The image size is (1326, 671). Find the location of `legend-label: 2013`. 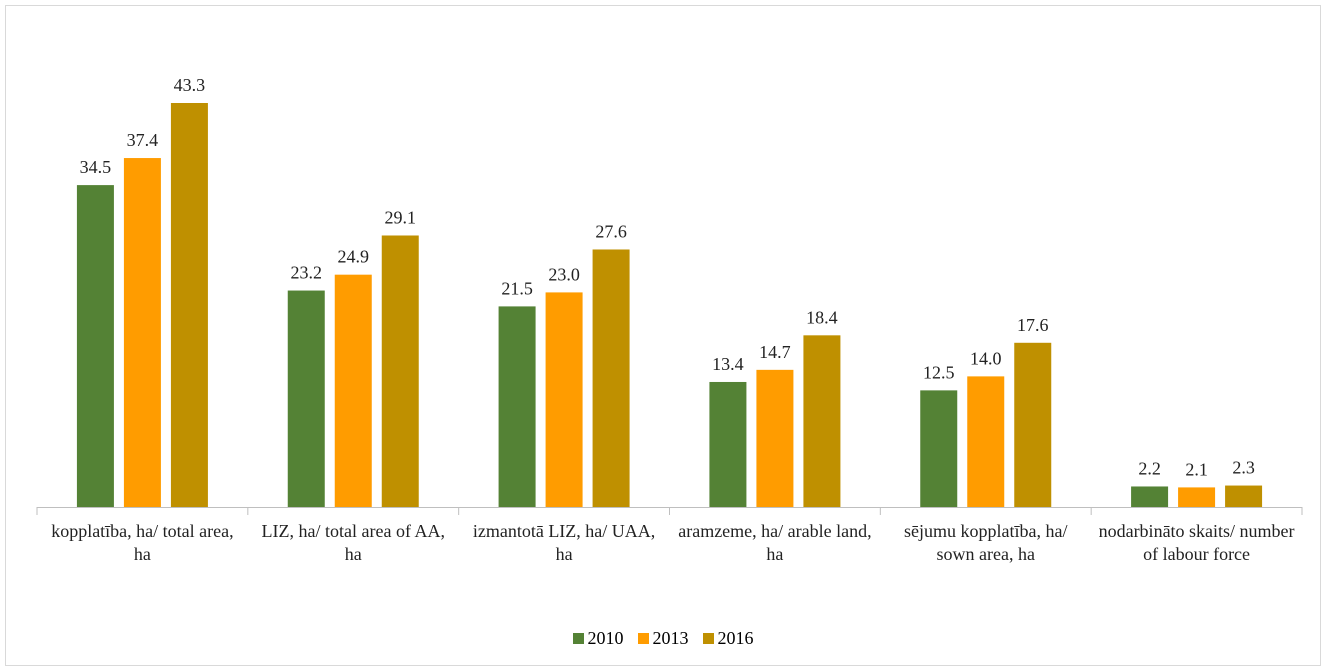

legend-label: 2013 is located at coordinates (670, 638).